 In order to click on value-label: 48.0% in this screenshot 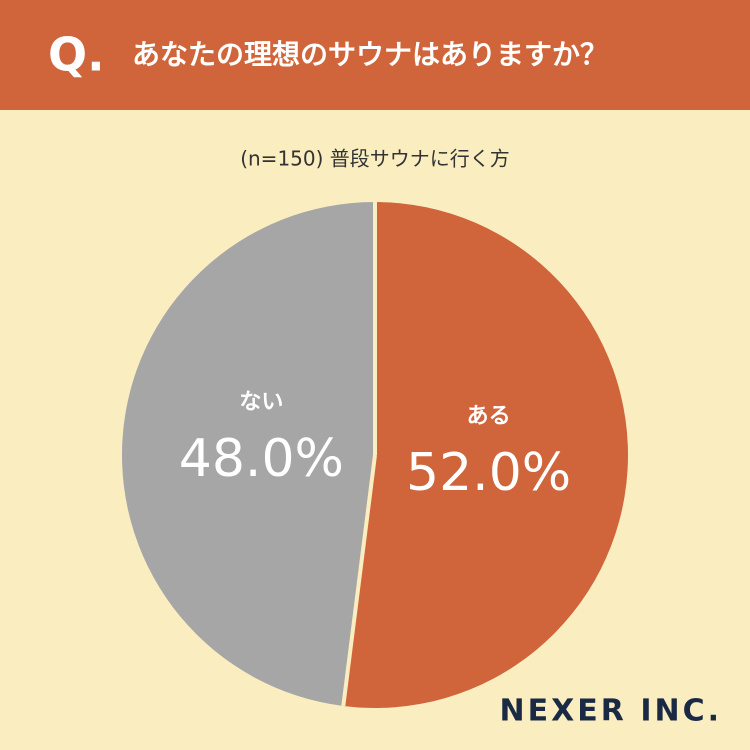, I will do `click(261, 459)`.